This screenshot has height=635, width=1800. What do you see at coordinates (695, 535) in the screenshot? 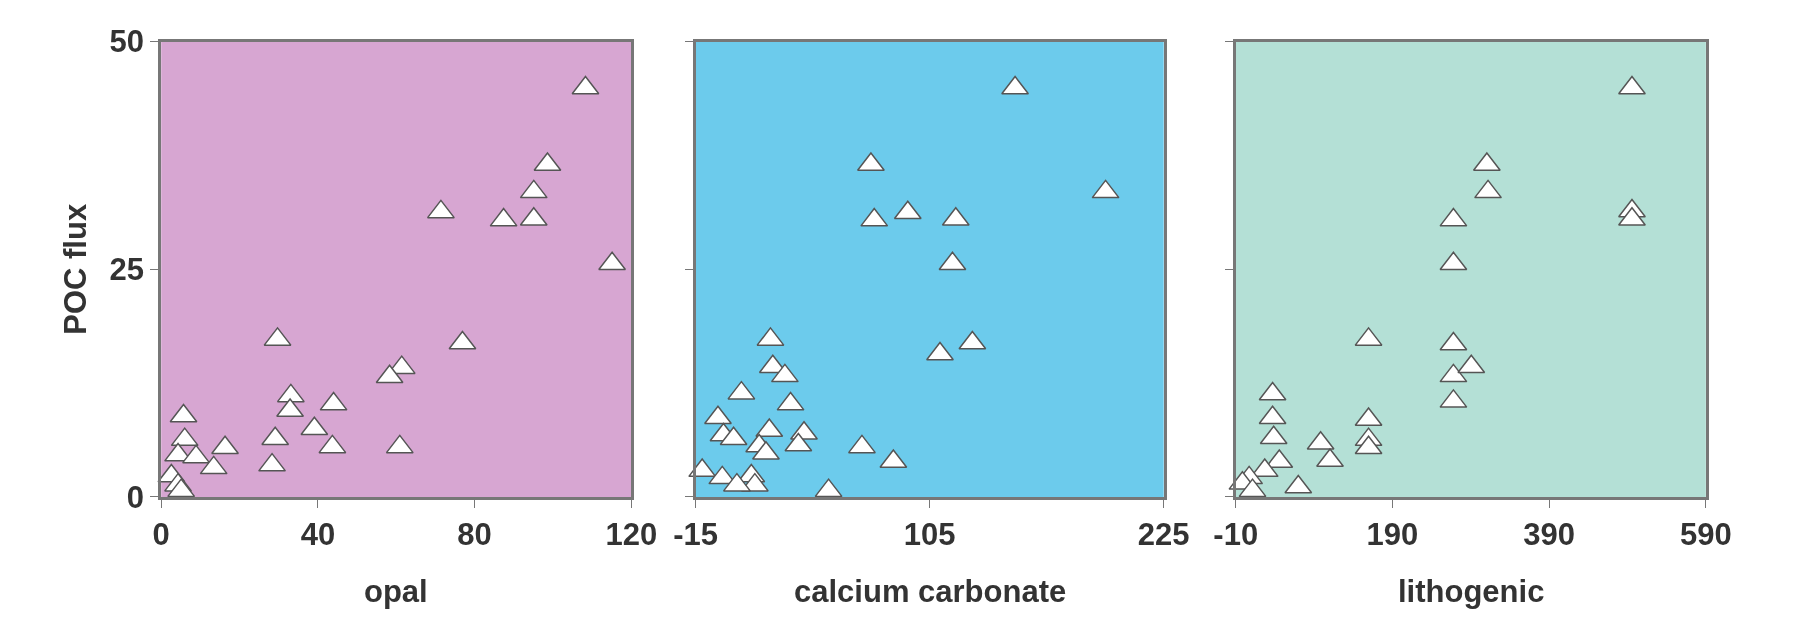
I see `x-tick-label: -15` at bounding box center [695, 535].